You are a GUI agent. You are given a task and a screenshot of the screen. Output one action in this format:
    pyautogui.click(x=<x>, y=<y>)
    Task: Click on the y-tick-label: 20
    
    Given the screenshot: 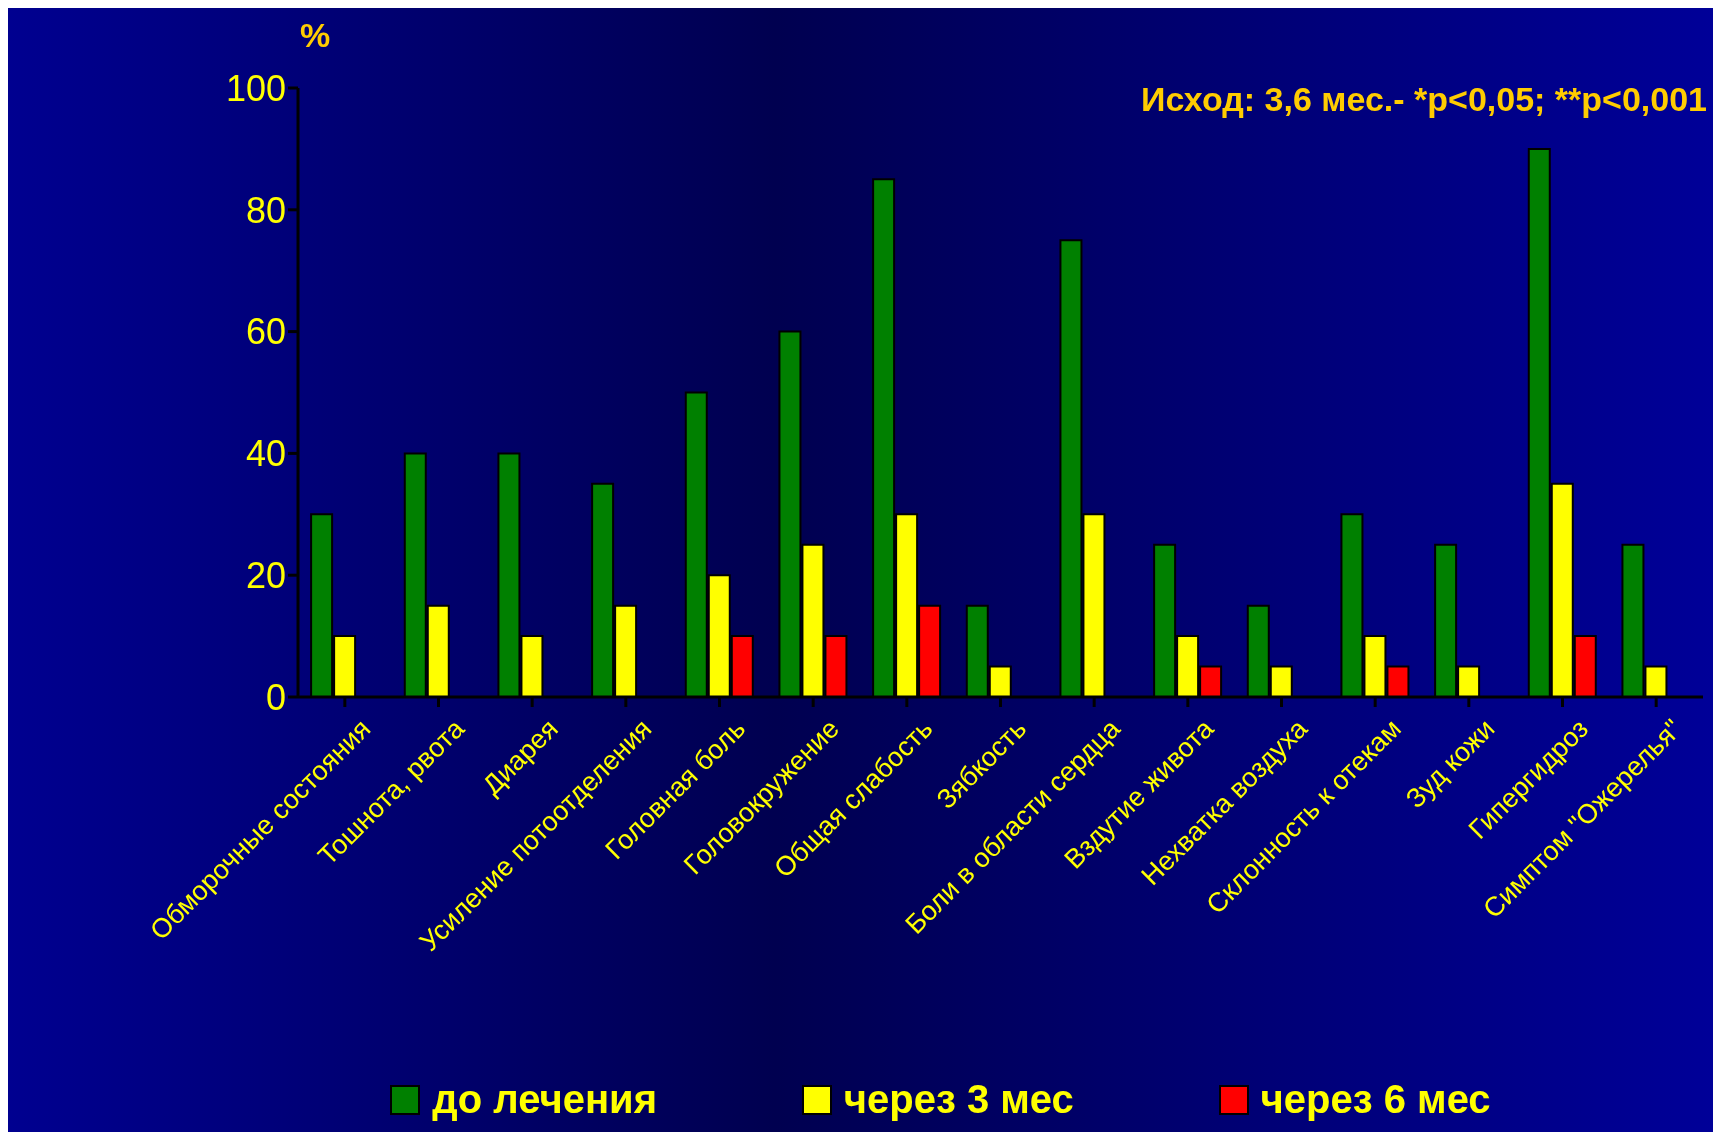 What is the action you would take?
    pyautogui.click(x=265, y=575)
    